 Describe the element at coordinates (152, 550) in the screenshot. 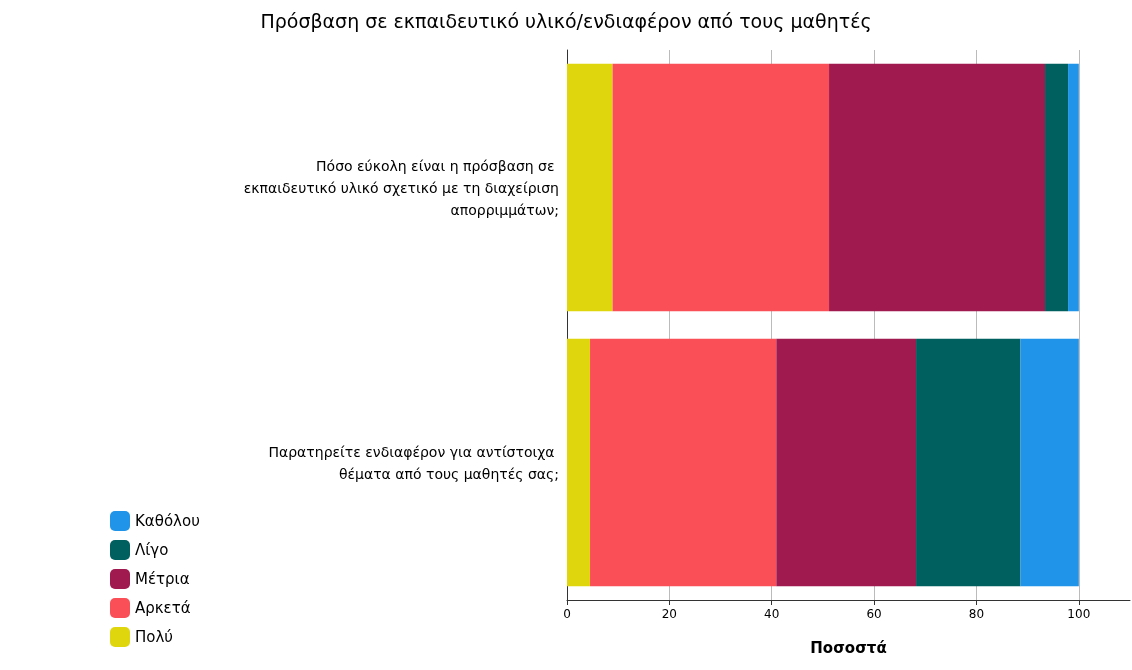

I see `legend-label: Λίγο` at that location.